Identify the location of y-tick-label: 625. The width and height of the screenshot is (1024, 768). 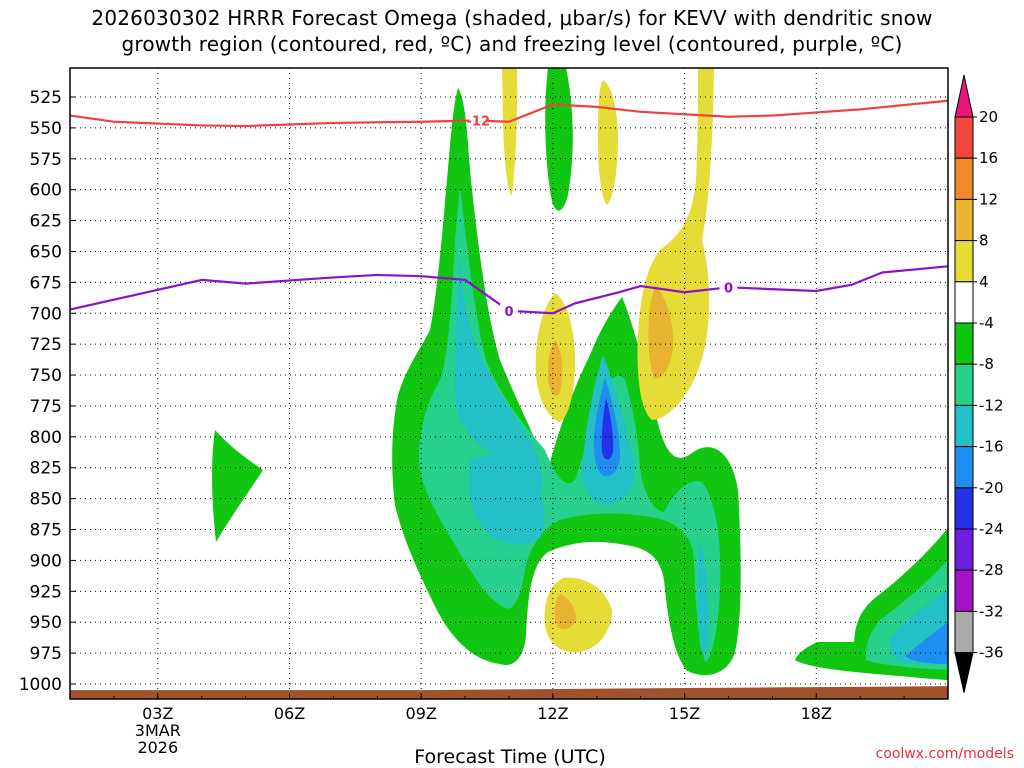
(46, 222).